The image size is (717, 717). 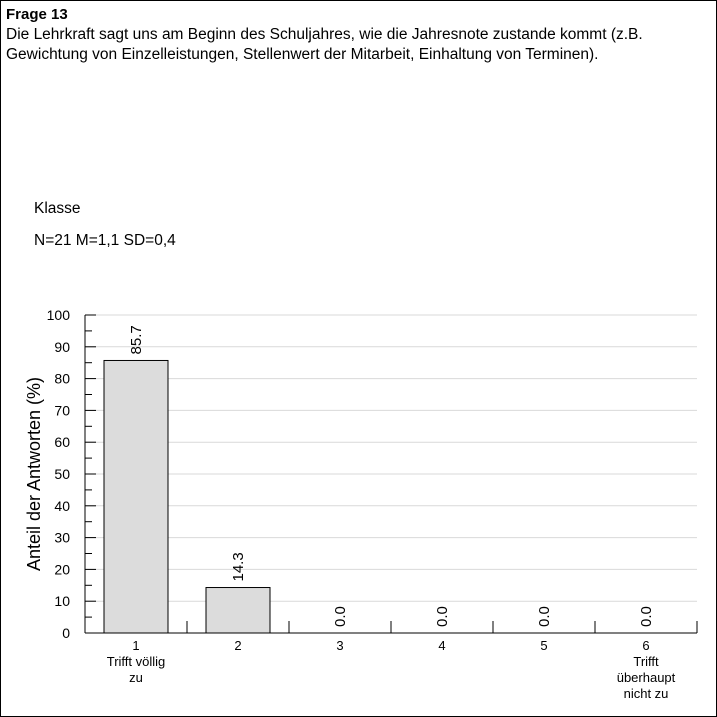 What do you see at coordinates (62, 347) in the screenshot?
I see `y-tick-label: 90` at bounding box center [62, 347].